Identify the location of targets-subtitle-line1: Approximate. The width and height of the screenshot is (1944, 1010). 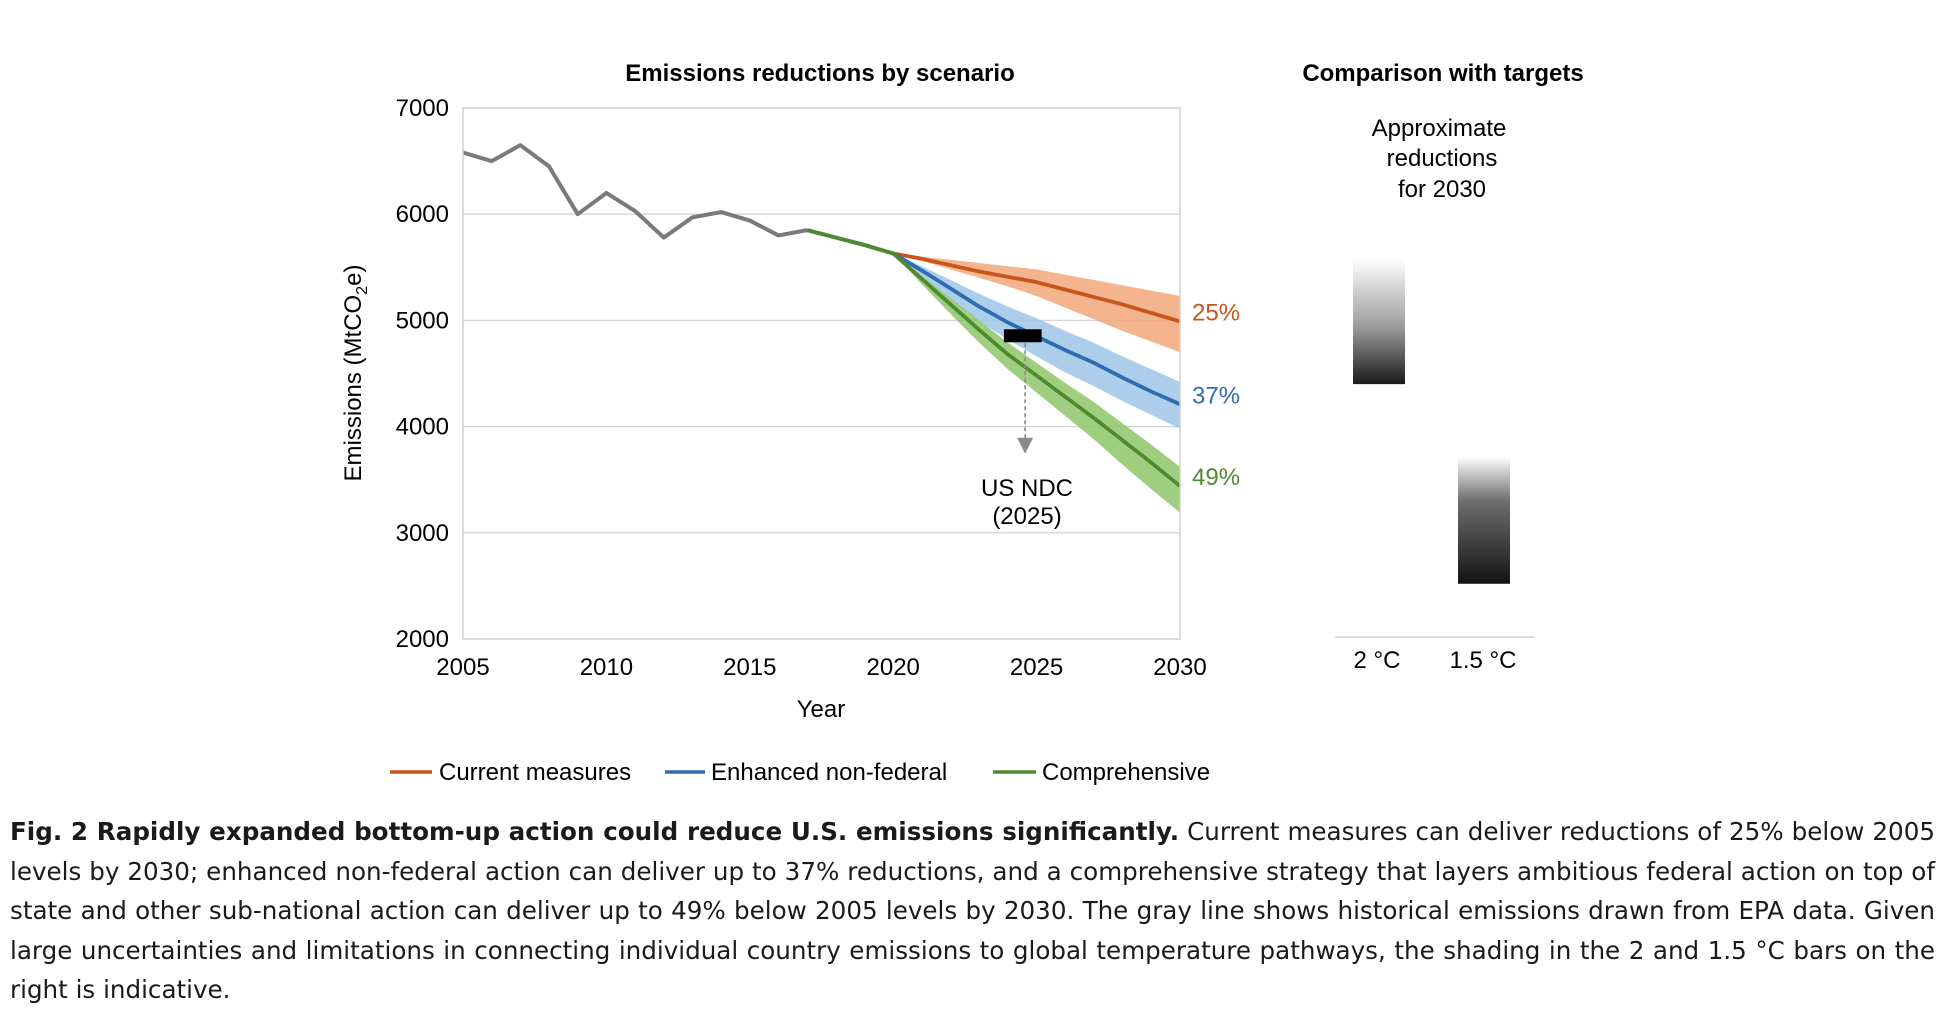
(1439, 128).